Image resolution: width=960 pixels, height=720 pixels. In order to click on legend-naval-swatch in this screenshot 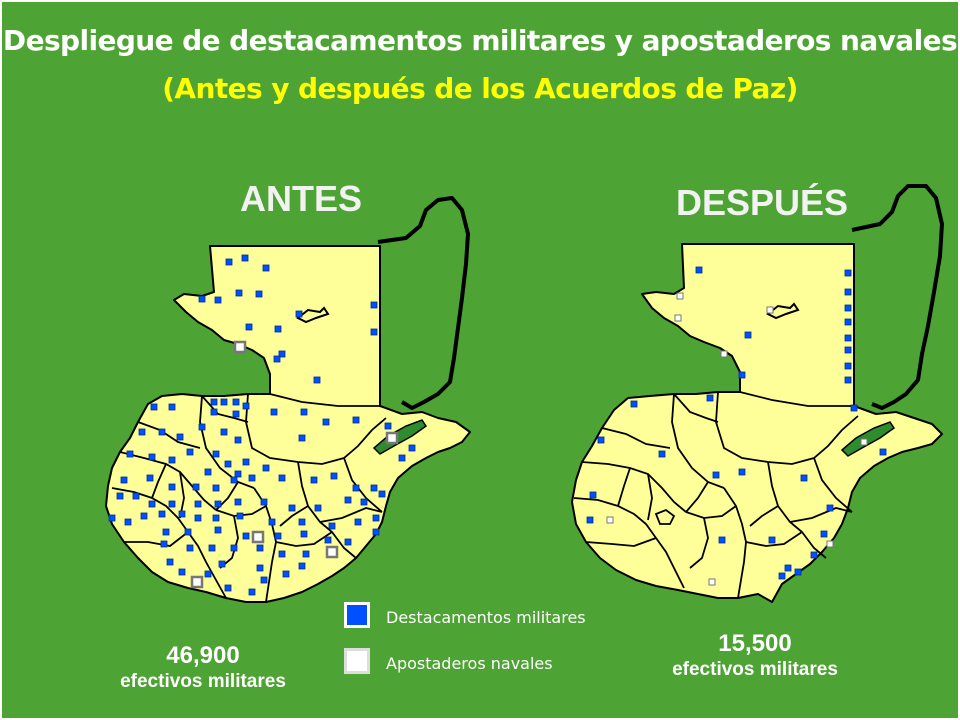, I will do `click(357, 661)`.